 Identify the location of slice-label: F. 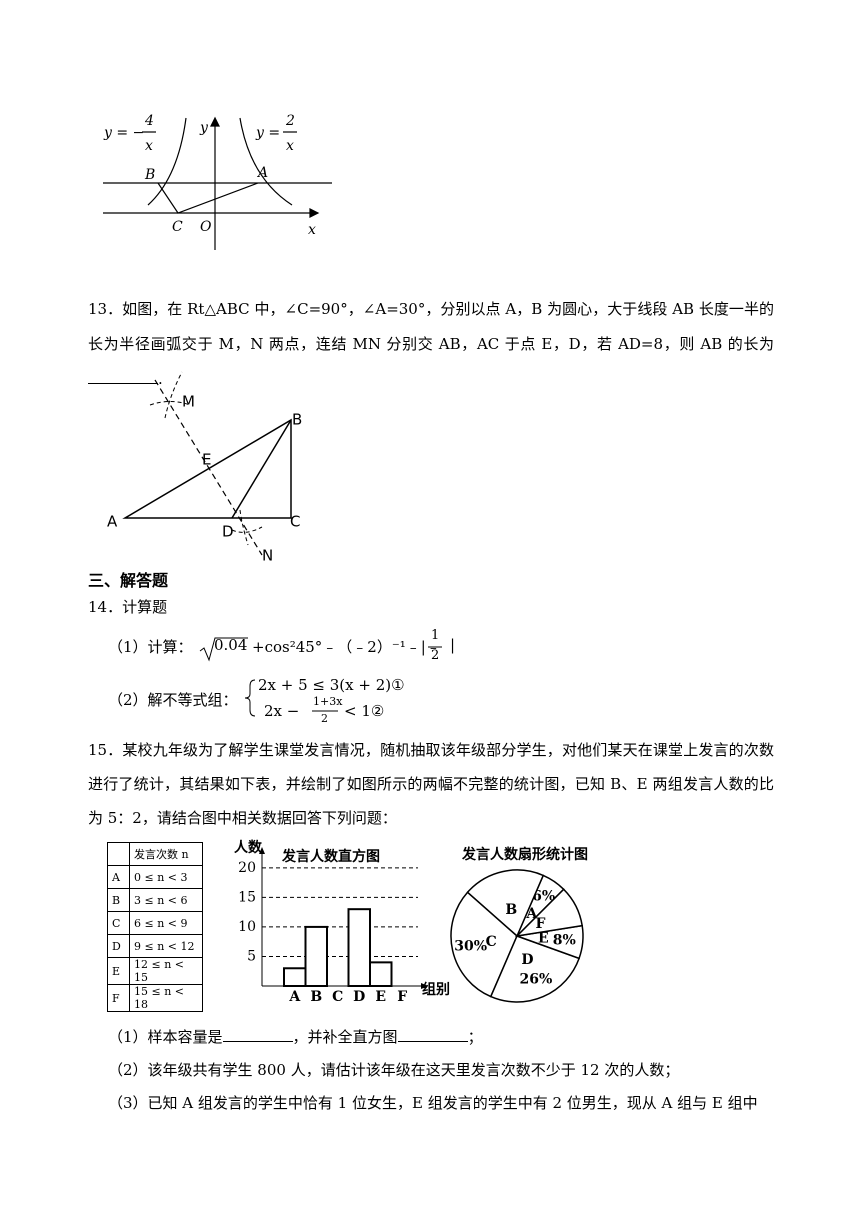
(541, 924).